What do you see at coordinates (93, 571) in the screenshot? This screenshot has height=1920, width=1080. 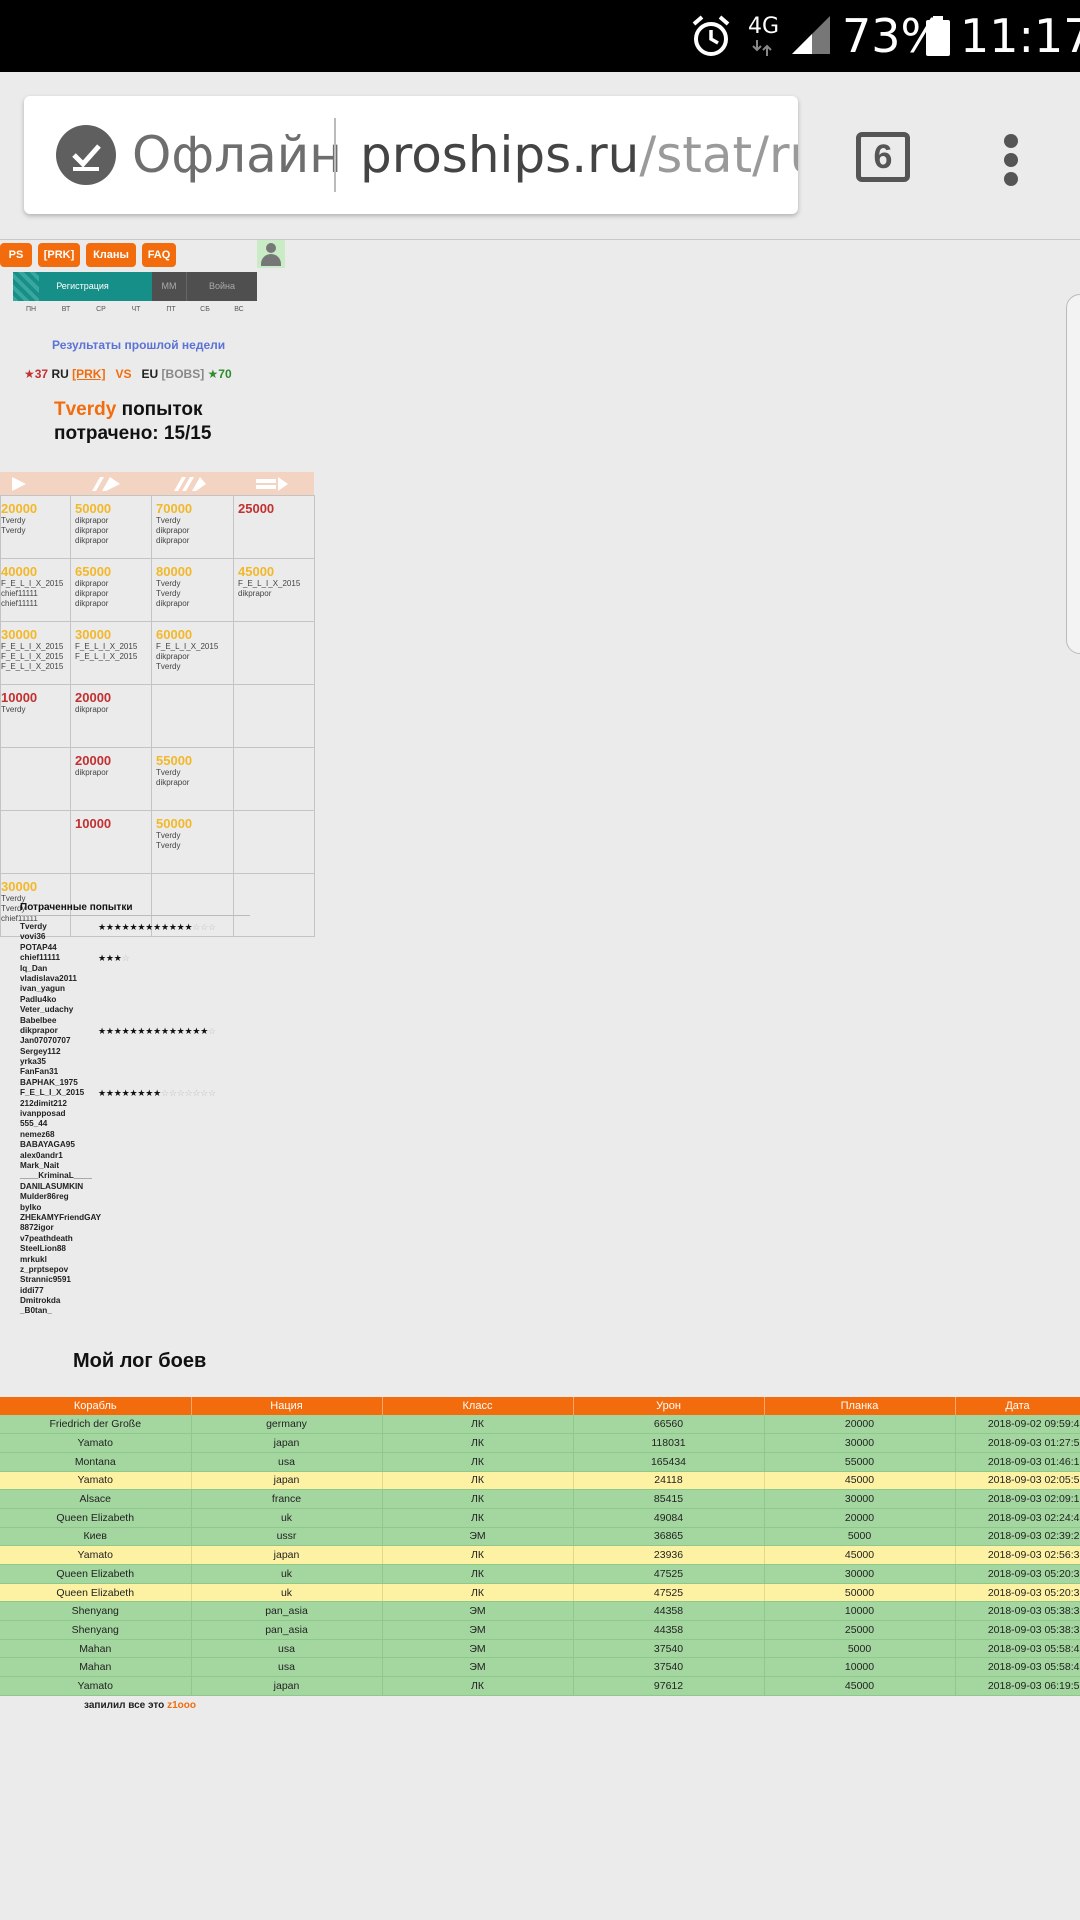 I see `cell-points: 65000` at bounding box center [93, 571].